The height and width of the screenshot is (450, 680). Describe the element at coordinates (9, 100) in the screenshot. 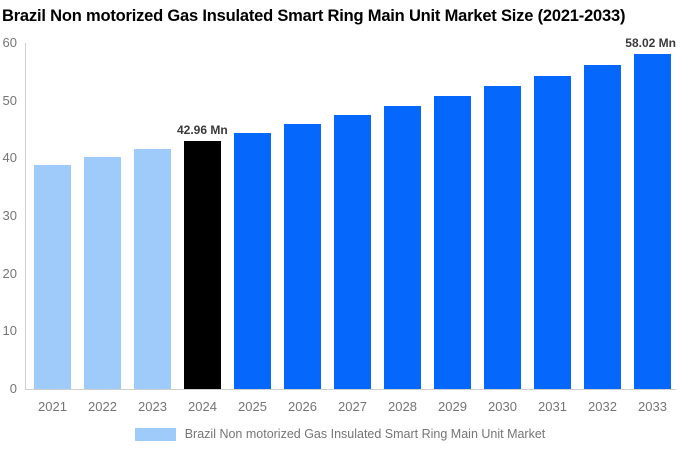

I see `y-axis-tick-label: 50` at that location.